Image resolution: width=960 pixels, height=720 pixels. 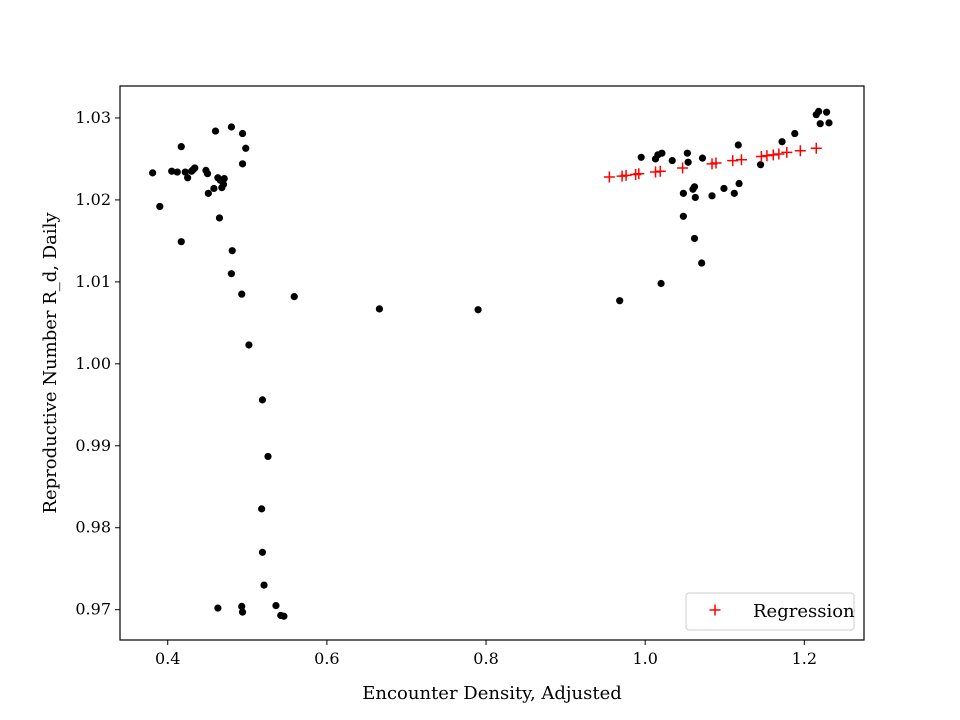 I want to click on legend-label-regression: Regression, so click(x=804, y=611).